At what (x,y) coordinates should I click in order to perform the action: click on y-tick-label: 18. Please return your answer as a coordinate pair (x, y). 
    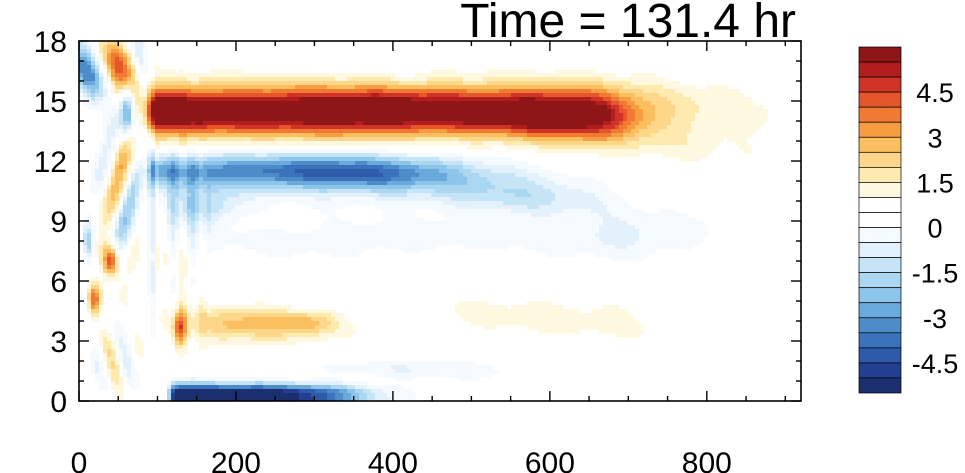
    Looking at the image, I should click on (50, 42).